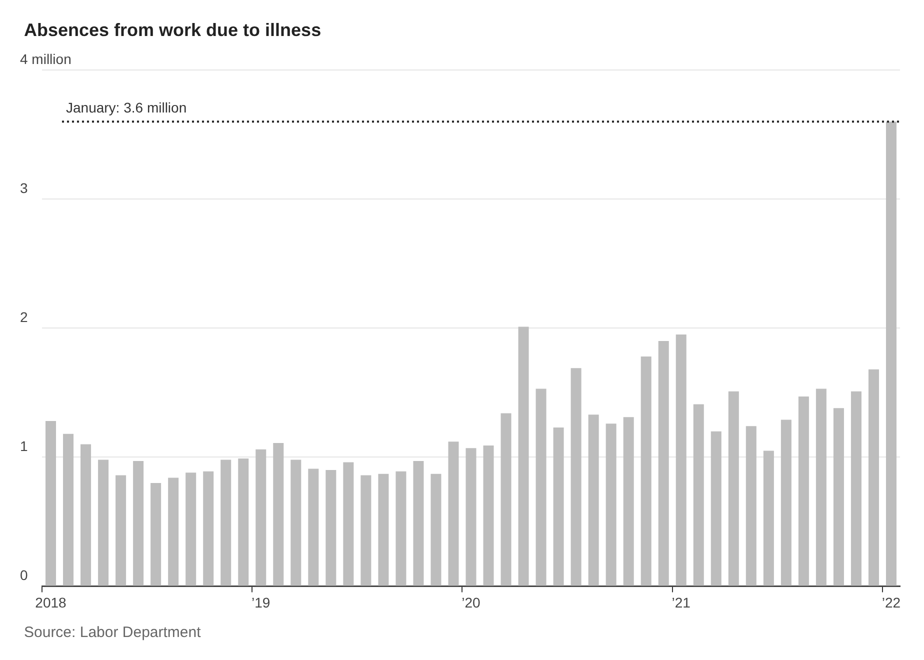  What do you see at coordinates (173, 30) in the screenshot?
I see `chart-title: Absences from work due to illness` at bounding box center [173, 30].